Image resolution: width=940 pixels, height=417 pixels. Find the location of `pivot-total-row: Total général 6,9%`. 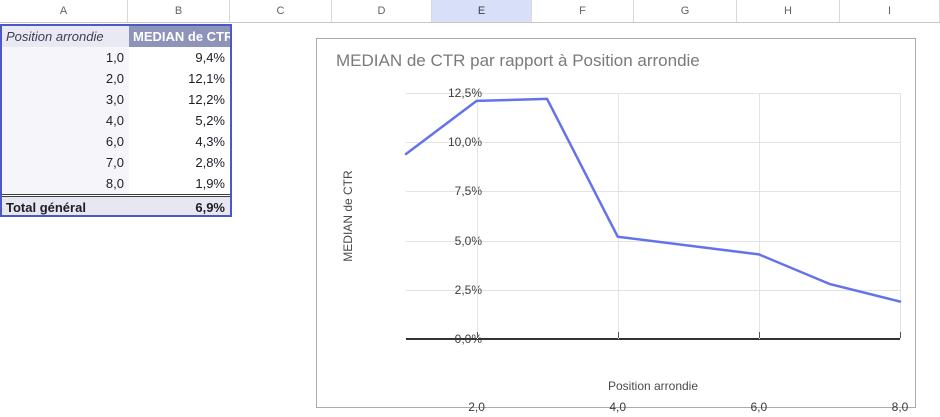

pivot-total-row: Total général 6,9% is located at coordinates (116, 204).